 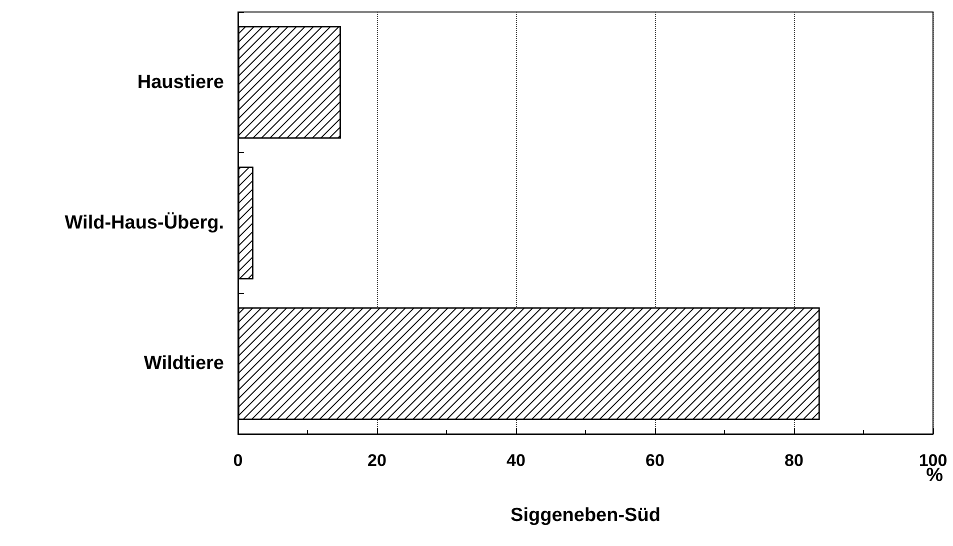 What do you see at coordinates (180, 82) in the screenshot?
I see `y-tick-label: Haustiere` at bounding box center [180, 82].